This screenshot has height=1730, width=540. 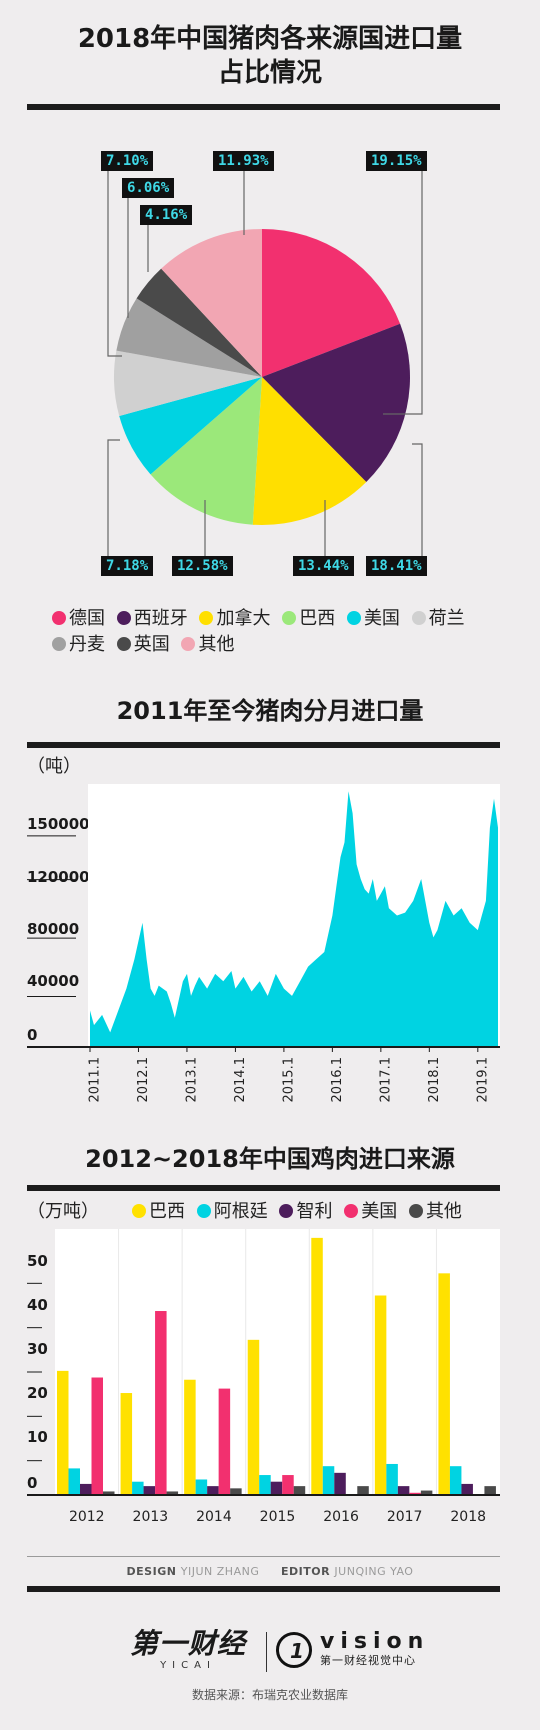 I want to click on bar-ytick-30: 30, so click(x=37, y=1349).